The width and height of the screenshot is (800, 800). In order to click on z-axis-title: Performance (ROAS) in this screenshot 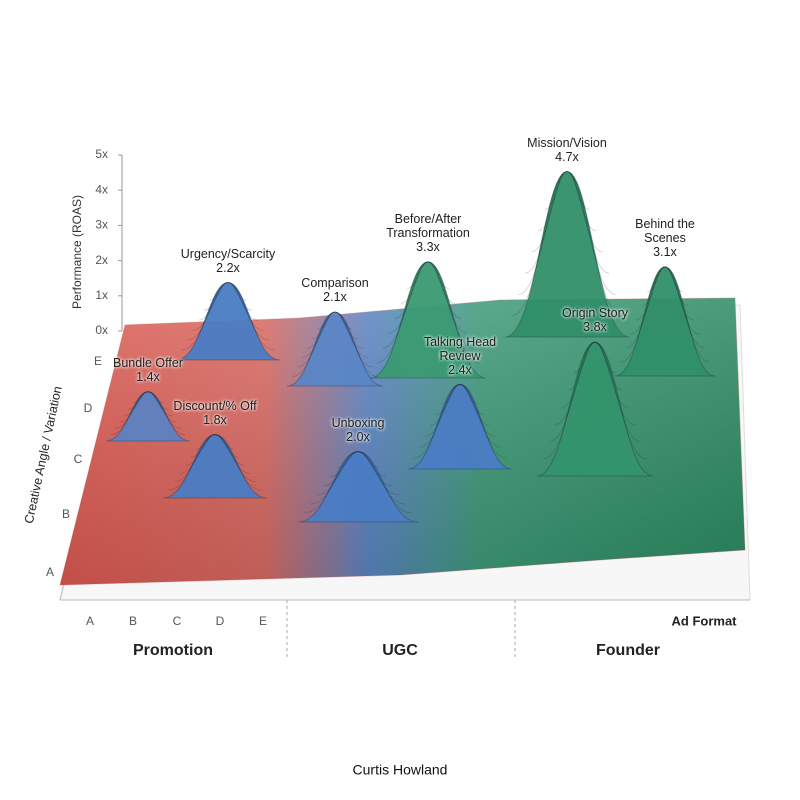, I will do `click(77, 252)`.